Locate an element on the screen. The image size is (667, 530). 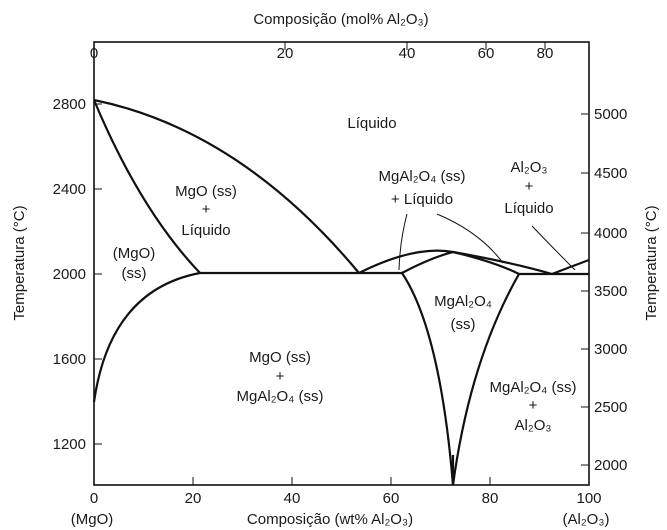
left-axis-label: Temperatura (°C) is located at coordinates (19, 262).